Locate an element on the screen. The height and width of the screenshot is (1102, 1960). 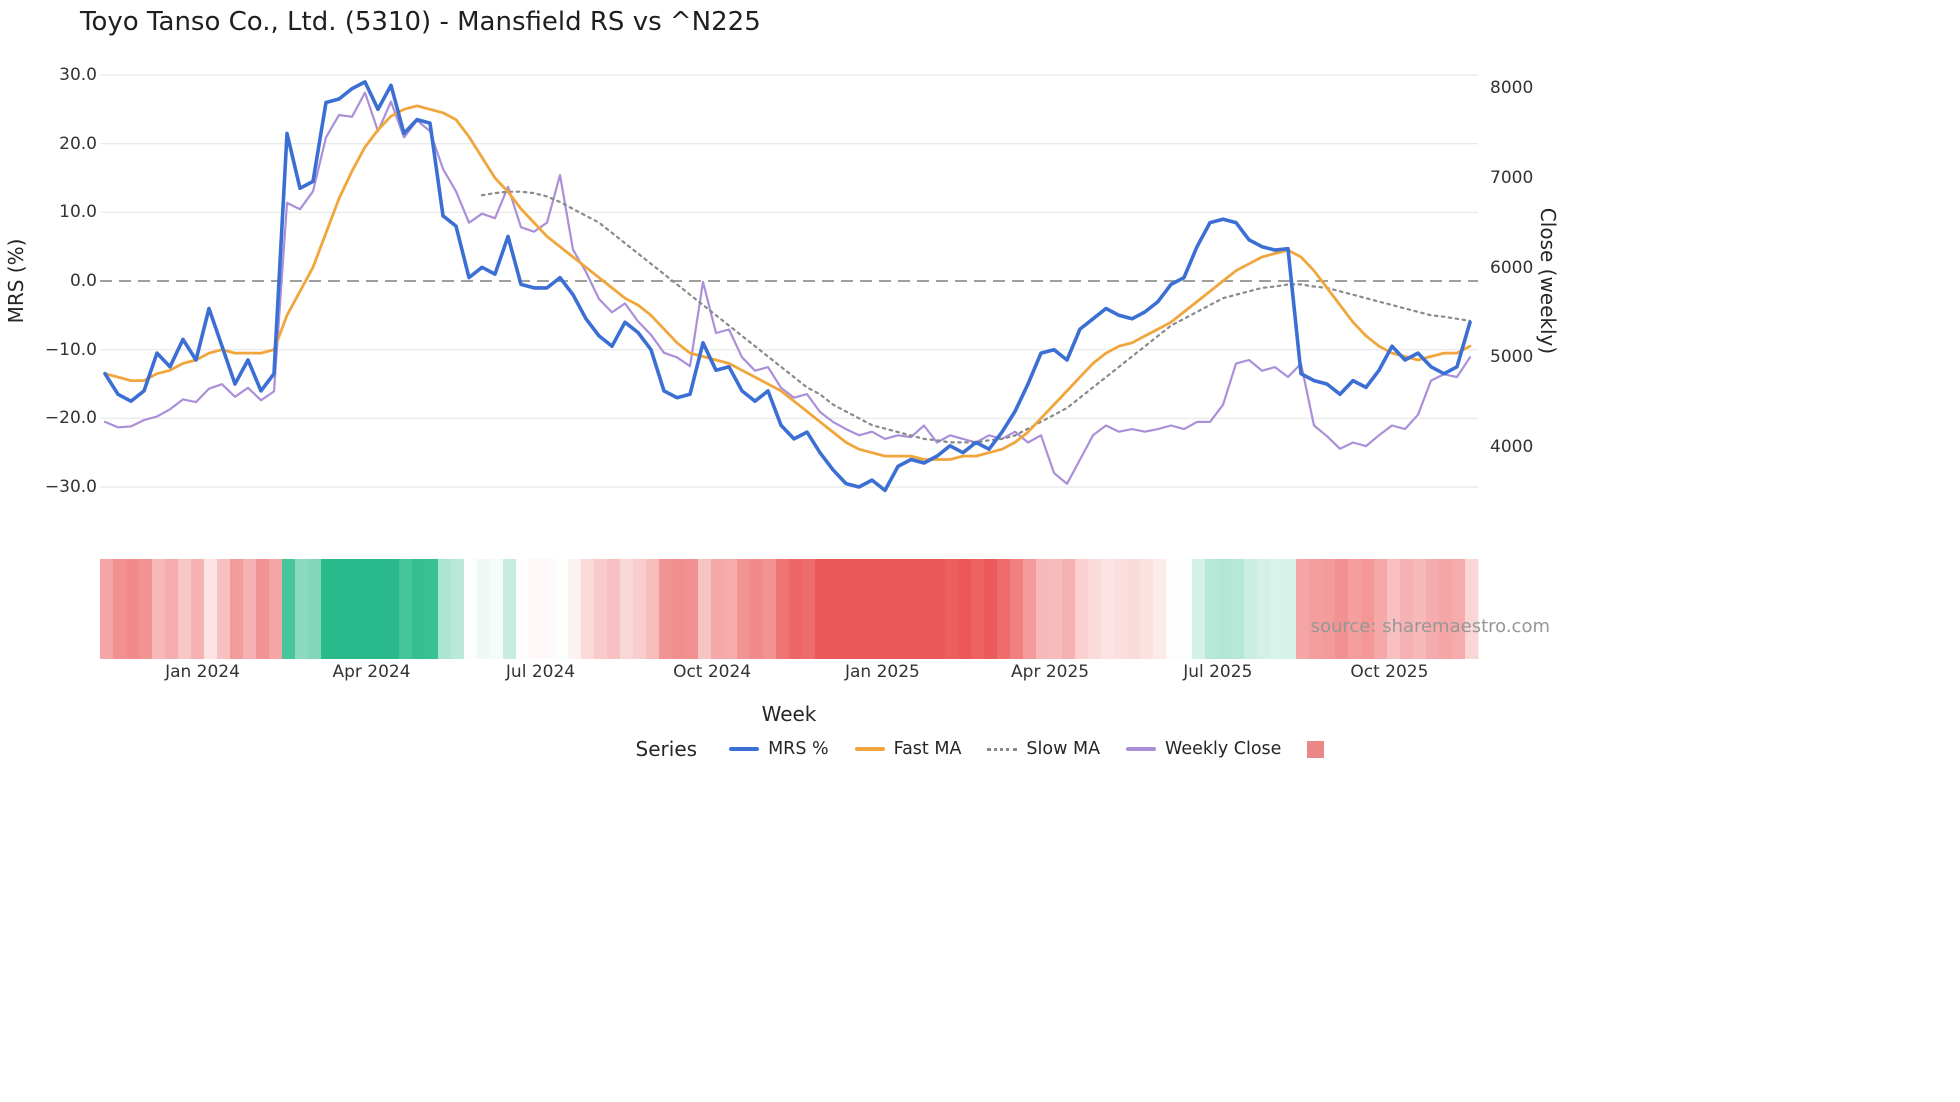
y-tick-label-left: 30.0 is located at coordinates (78, 74).